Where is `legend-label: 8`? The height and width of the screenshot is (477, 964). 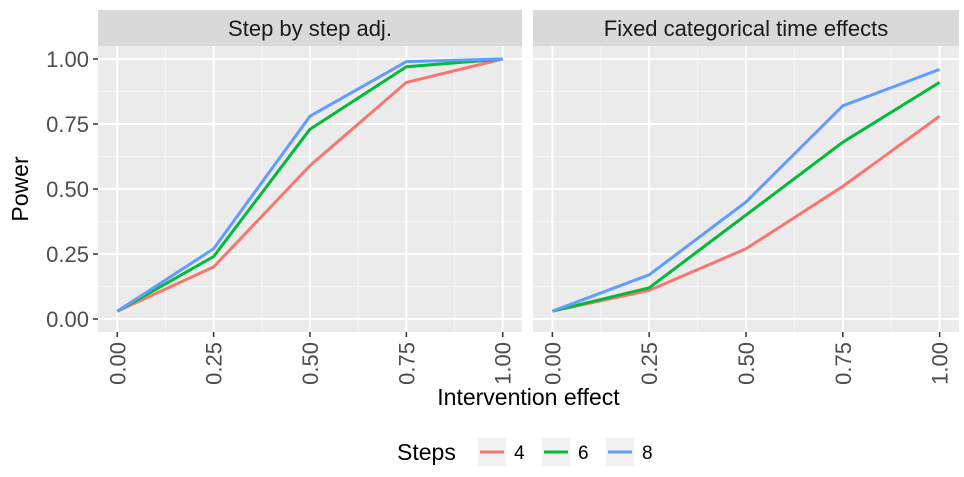 legend-label: 8 is located at coordinates (647, 453).